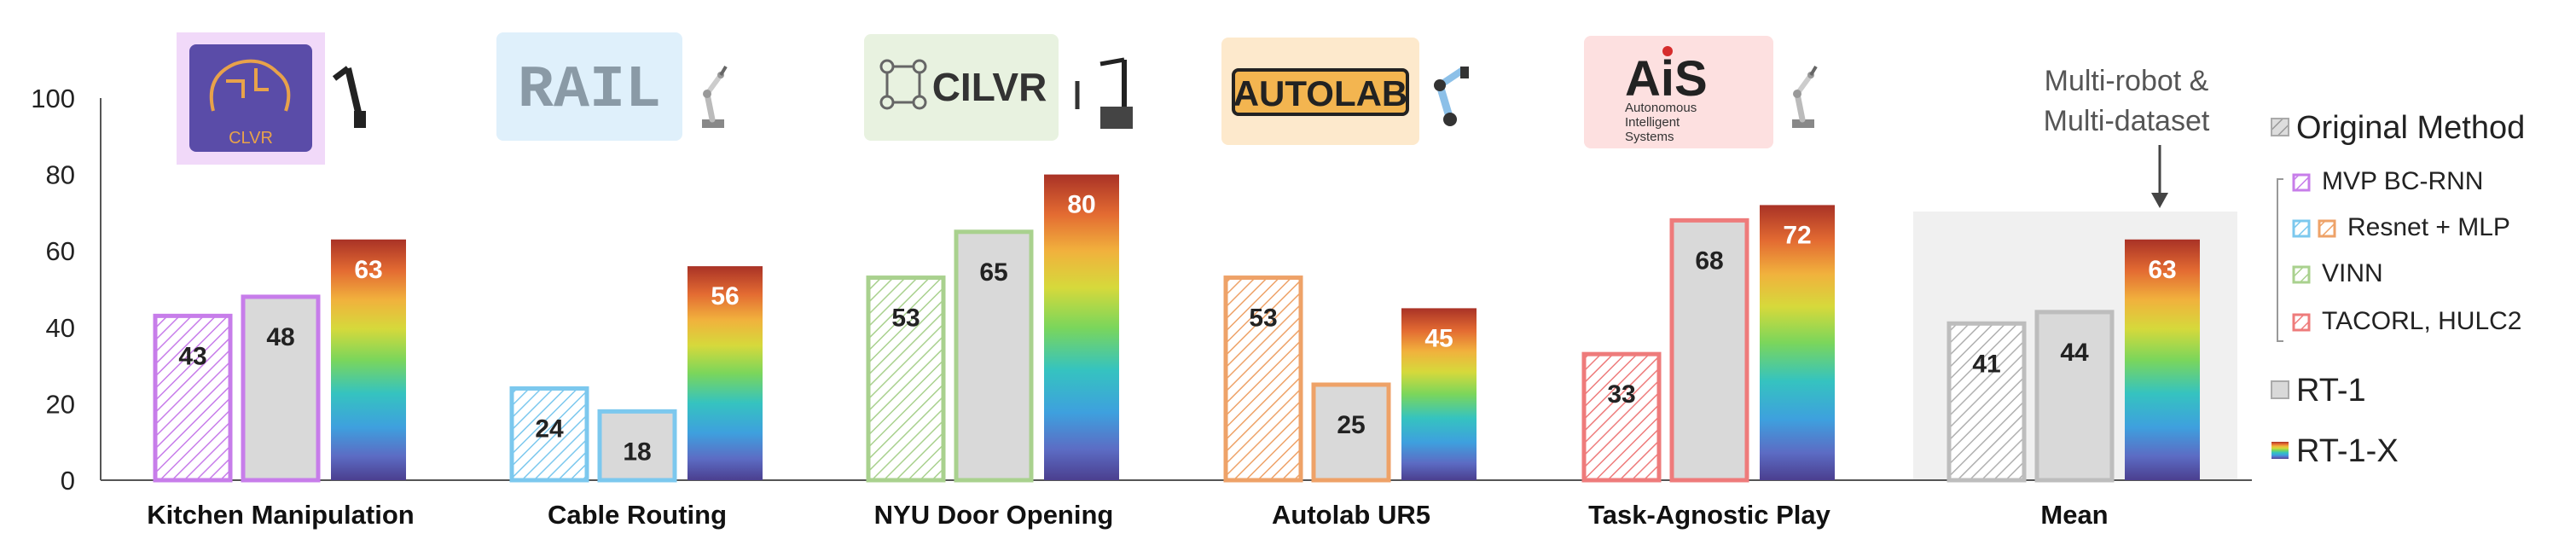 The image size is (2576, 545). I want to click on data-label: 24, so click(549, 429).